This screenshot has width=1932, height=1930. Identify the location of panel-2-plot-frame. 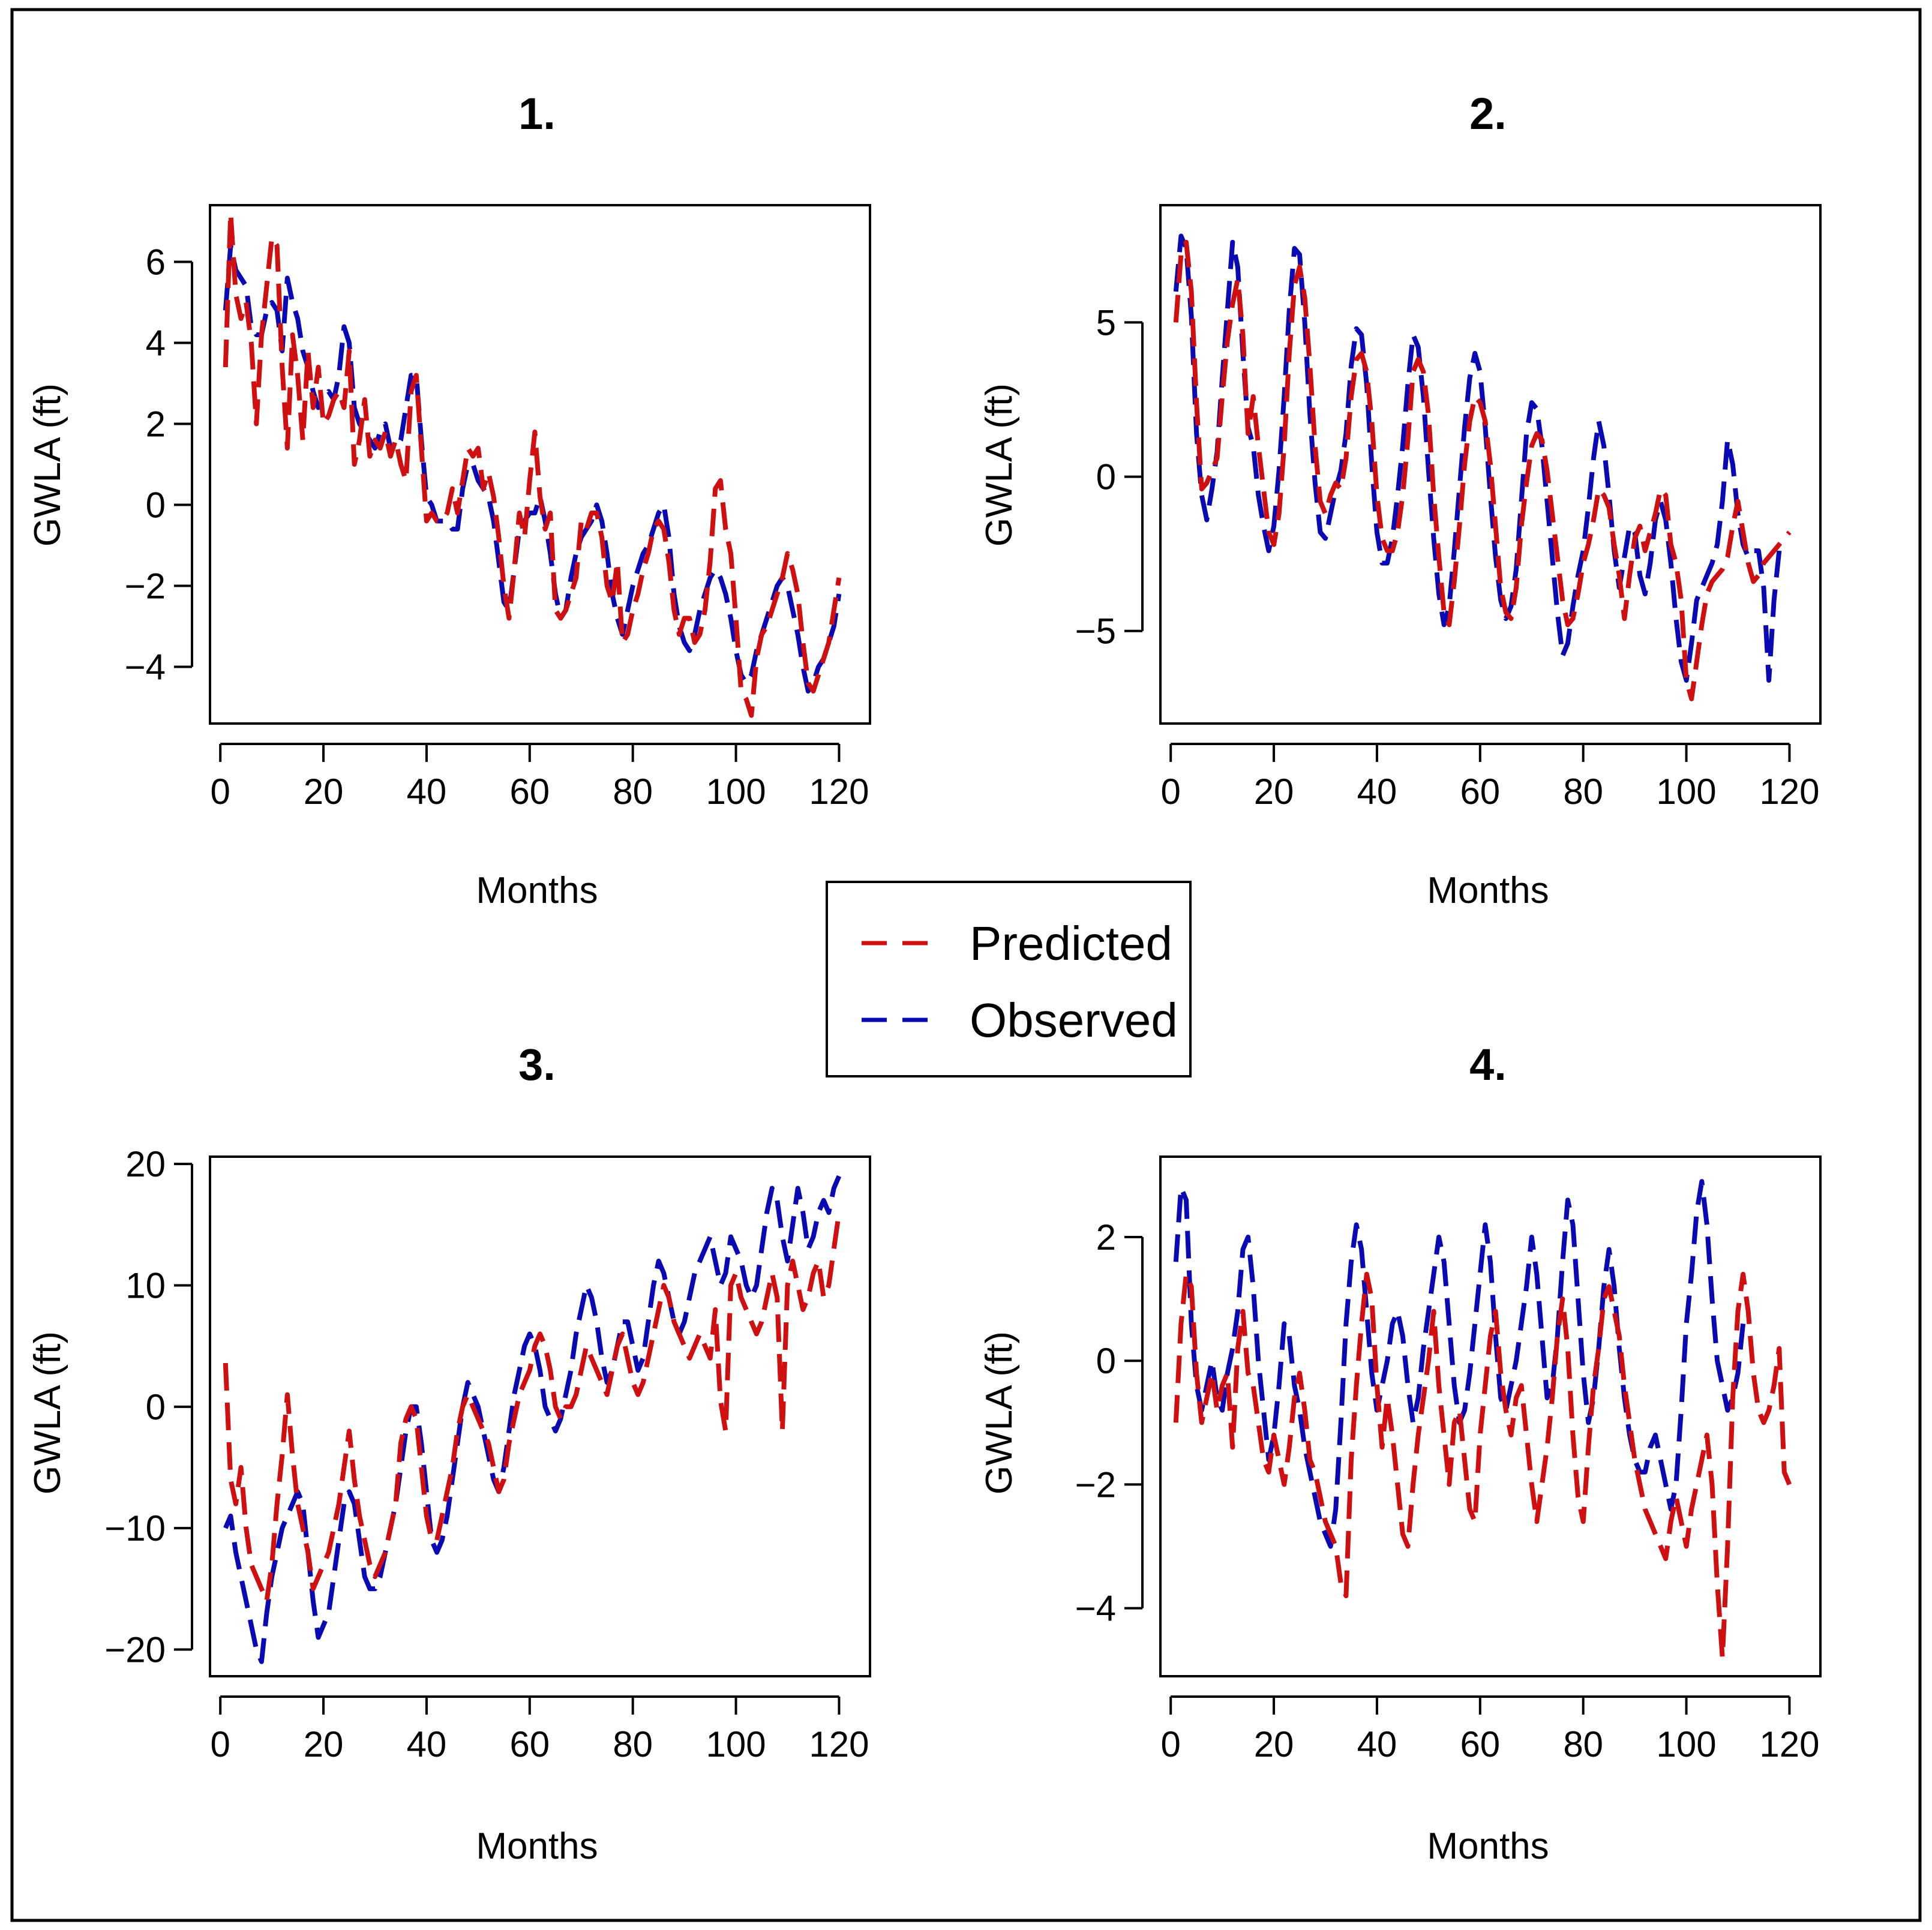
(1491, 464).